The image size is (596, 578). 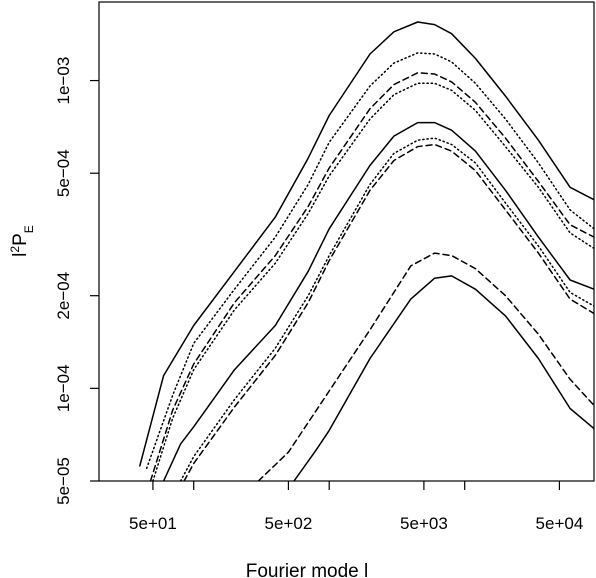 I want to click on x-tick-label: 5e+04, so click(x=560, y=523).